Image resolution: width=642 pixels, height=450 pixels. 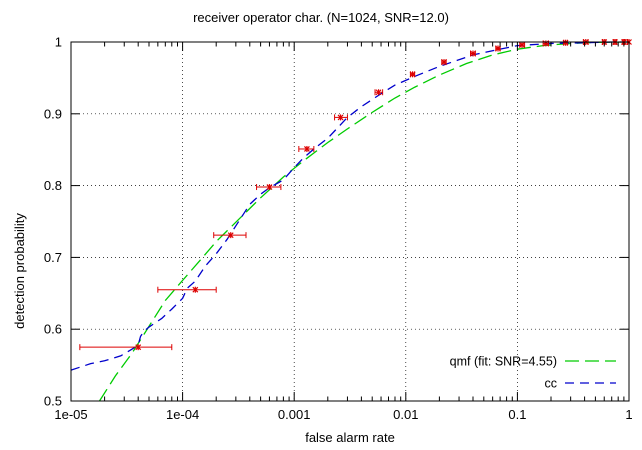 I want to click on legend: qmf (fit: SNR=4.55) cc, so click(x=533, y=373).